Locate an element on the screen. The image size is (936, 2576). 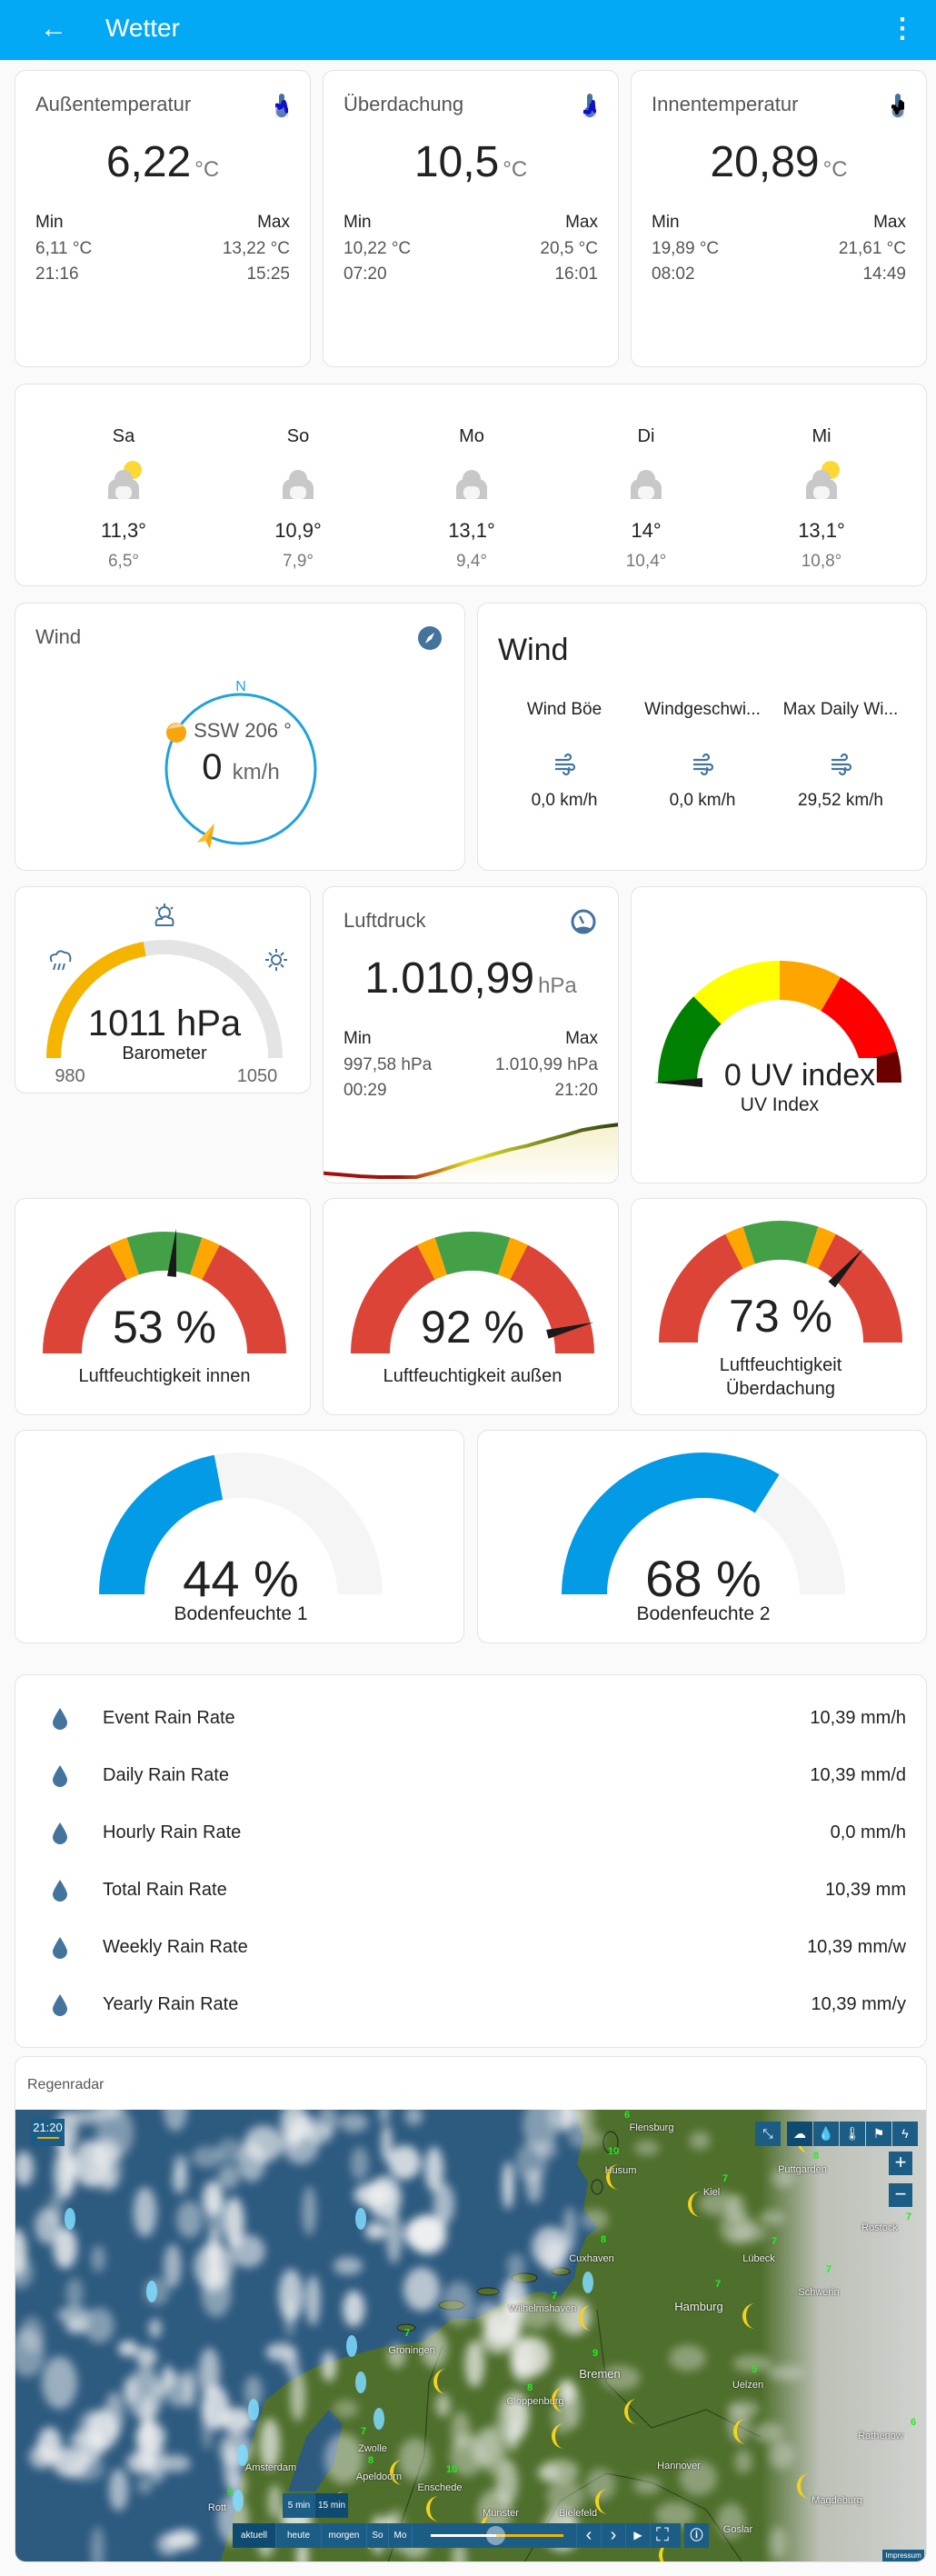
rain-entity-row: Total Rain Rate 10,39 mm is located at coordinates (470, 1891).